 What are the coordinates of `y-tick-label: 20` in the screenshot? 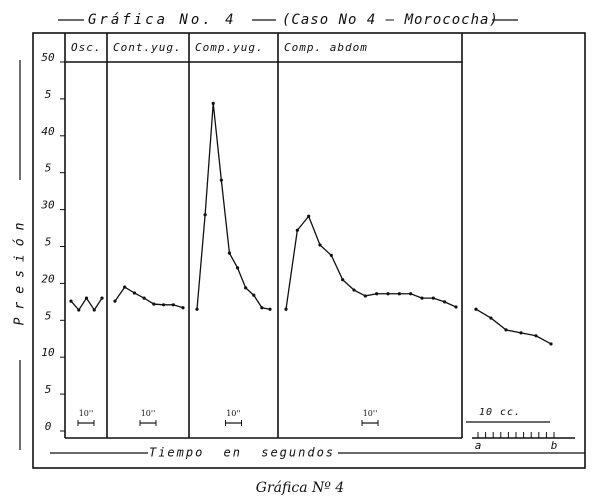 It's located at (48, 278).